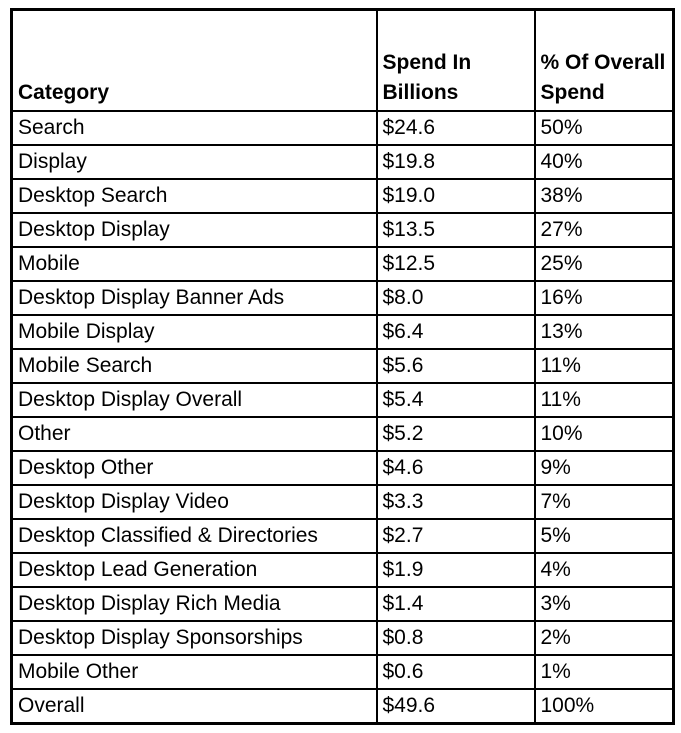 This screenshot has height=733, width=681. Describe the element at coordinates (455, 162) in the screenshot. I see `cell-spend: $19.8` at that location.